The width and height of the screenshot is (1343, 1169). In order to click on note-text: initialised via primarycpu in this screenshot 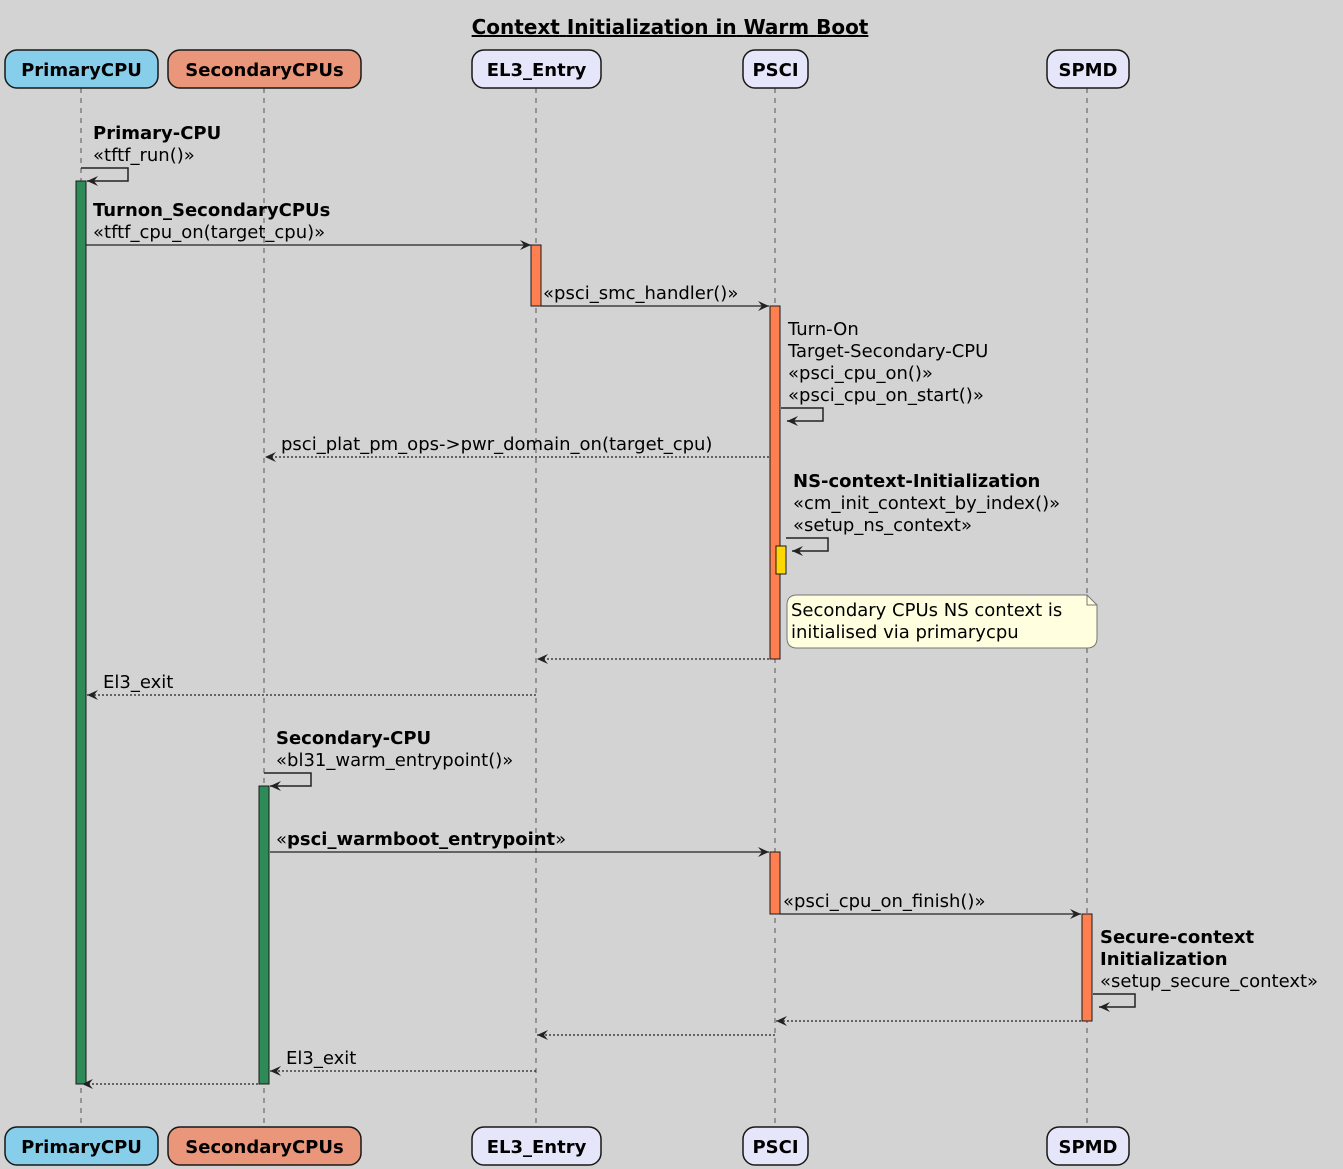, I will do `click(905, 632)`.